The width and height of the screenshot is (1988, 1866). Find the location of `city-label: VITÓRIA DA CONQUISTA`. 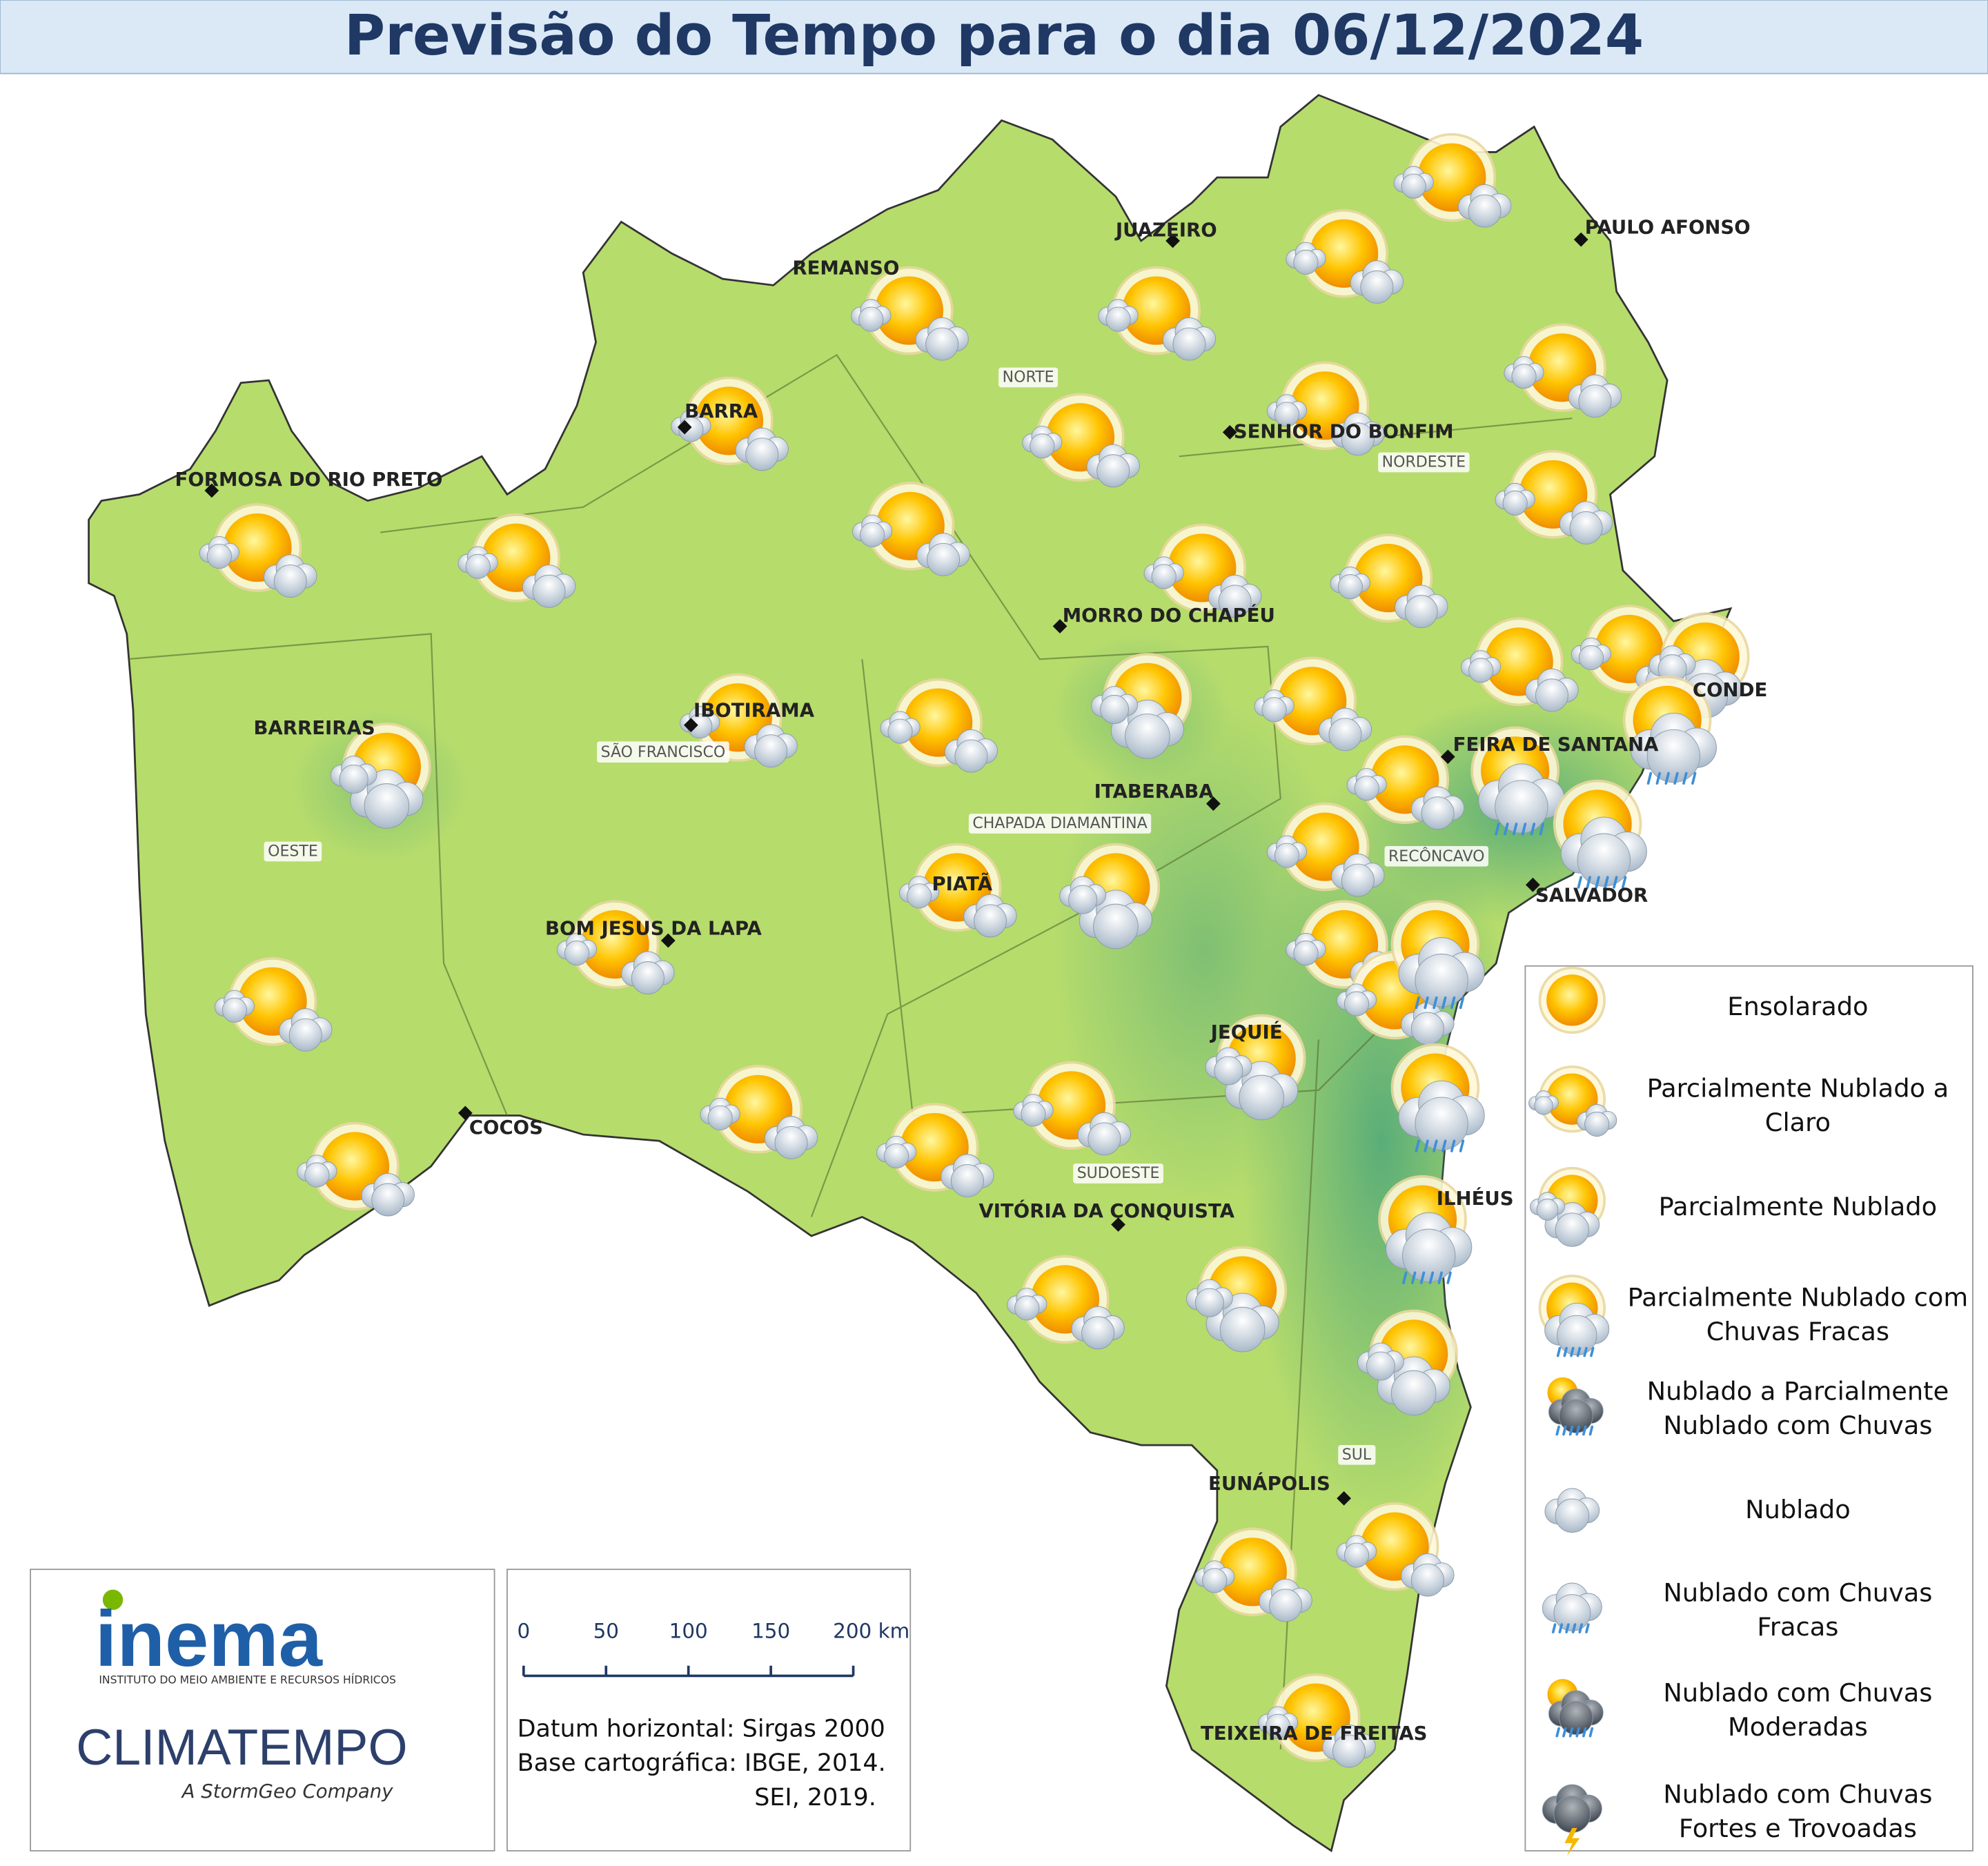

city-label: VITÓRIA DA CONQUISTA is located at coordinates (1106, 1210).